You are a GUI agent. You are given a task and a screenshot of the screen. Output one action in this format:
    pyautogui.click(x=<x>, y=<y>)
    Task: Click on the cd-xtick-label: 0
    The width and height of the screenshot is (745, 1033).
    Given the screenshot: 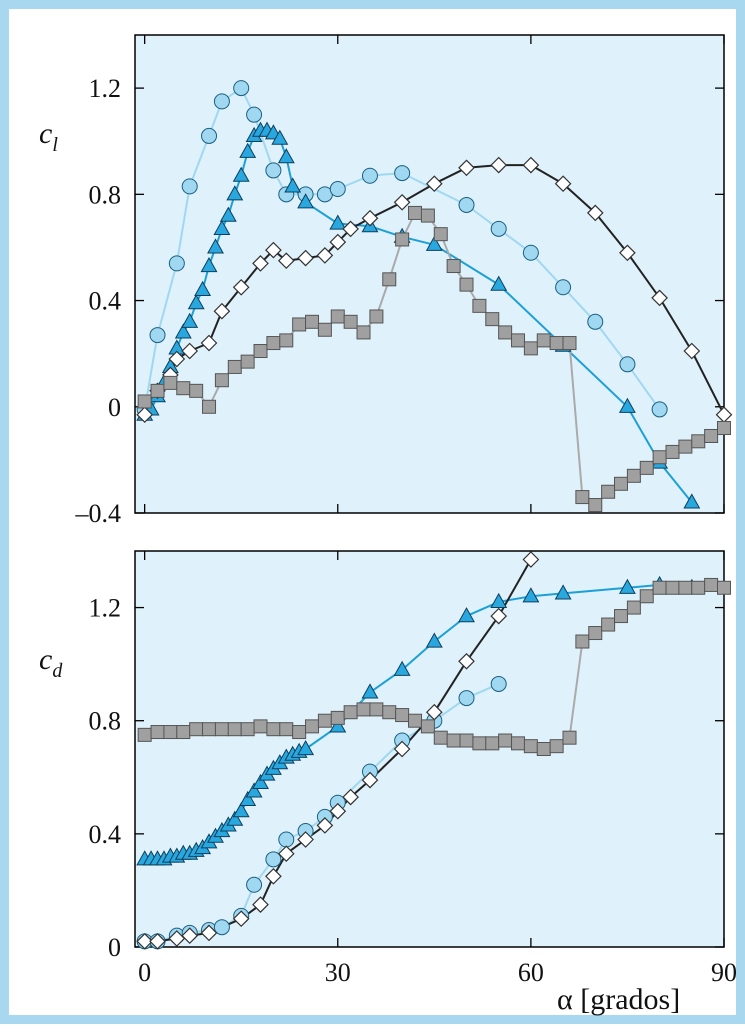 What is the action you would take?
    pyautogui.click(x=144, y=972)
    